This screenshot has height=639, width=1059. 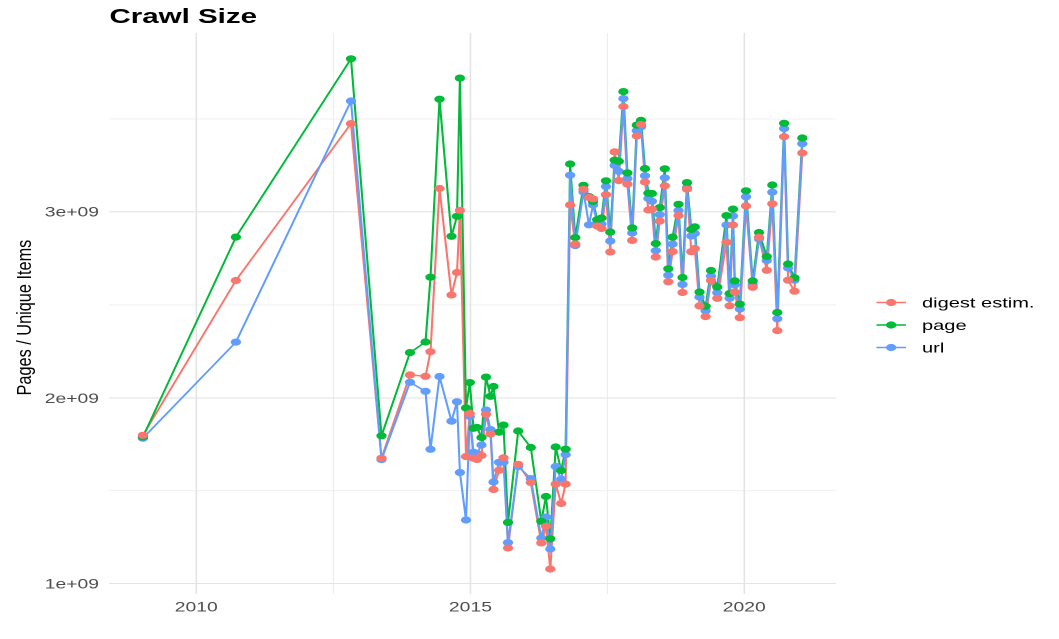 What do you see at coordinates (744, 606) in the screenshot?
I see `svg-text: 2020` at bounding box center [744, 606].